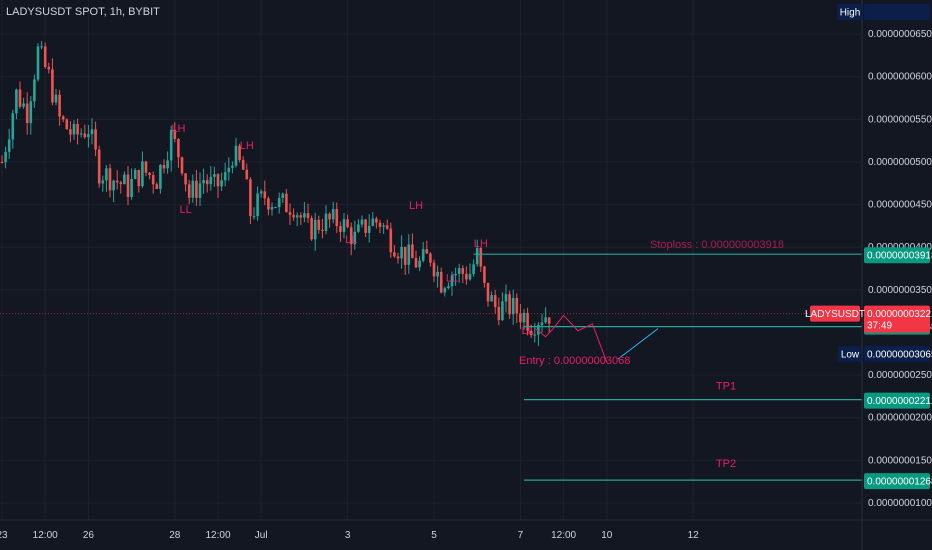 The width and height of the screenshot is (932, 550). Describe the element at coordinates (175, 535) in the screenshot. I see `x-tick-label: 28` at that location.